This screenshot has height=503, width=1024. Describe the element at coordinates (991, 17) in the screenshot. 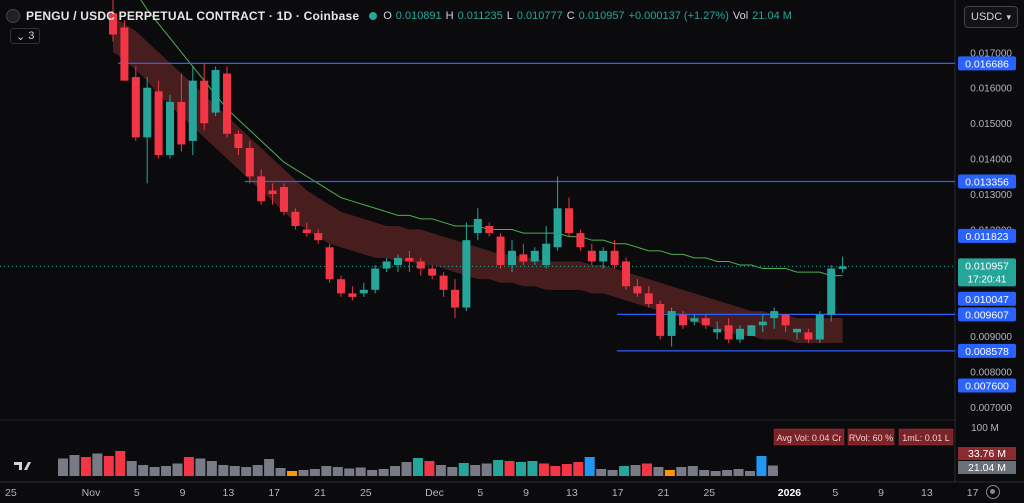

I see `currency-select: USDC ▾` at that location.